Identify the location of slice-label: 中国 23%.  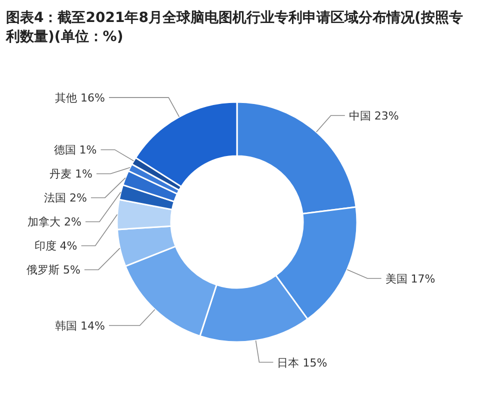
(373, 115).